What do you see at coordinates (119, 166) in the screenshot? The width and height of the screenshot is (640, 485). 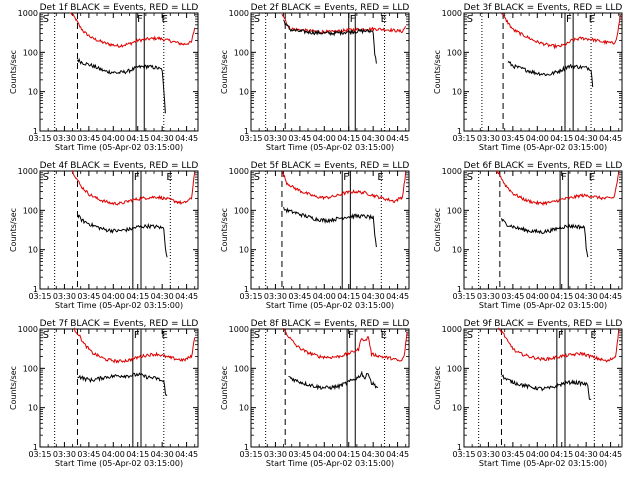 I see `panel-title: Det 4f BLACK = Events, RED = LLD` at bounding box center [119, 166].